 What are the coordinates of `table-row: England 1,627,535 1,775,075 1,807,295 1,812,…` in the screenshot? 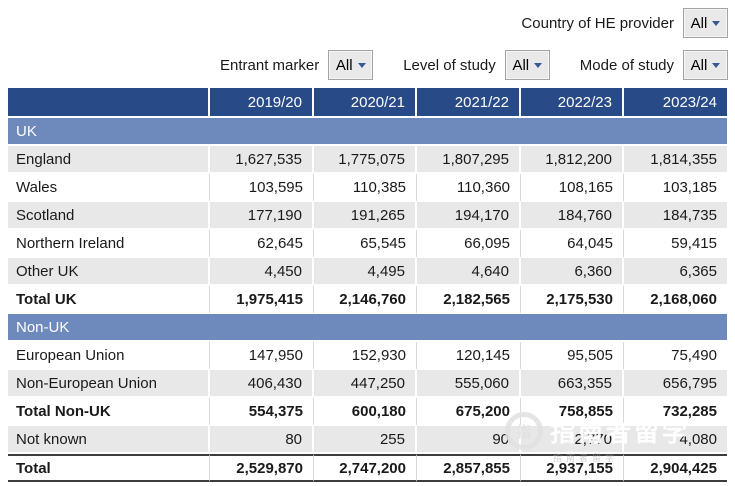 It's located at (367, 160).